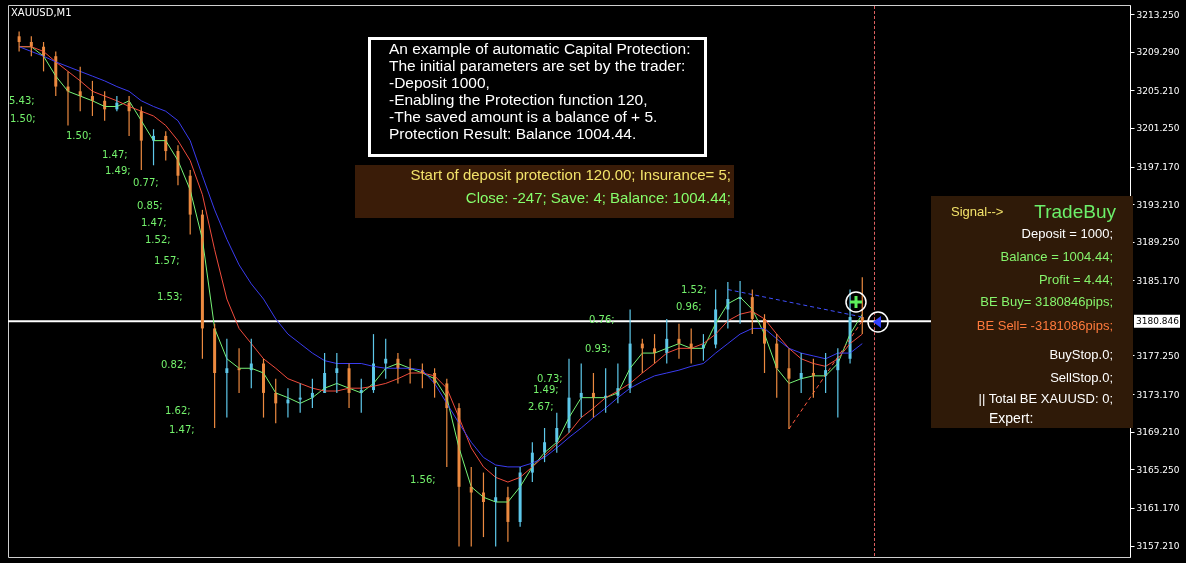  Describe the element at coordinates (174, 364) in the screenshot. I see `annotation: 0.82;` at that location.